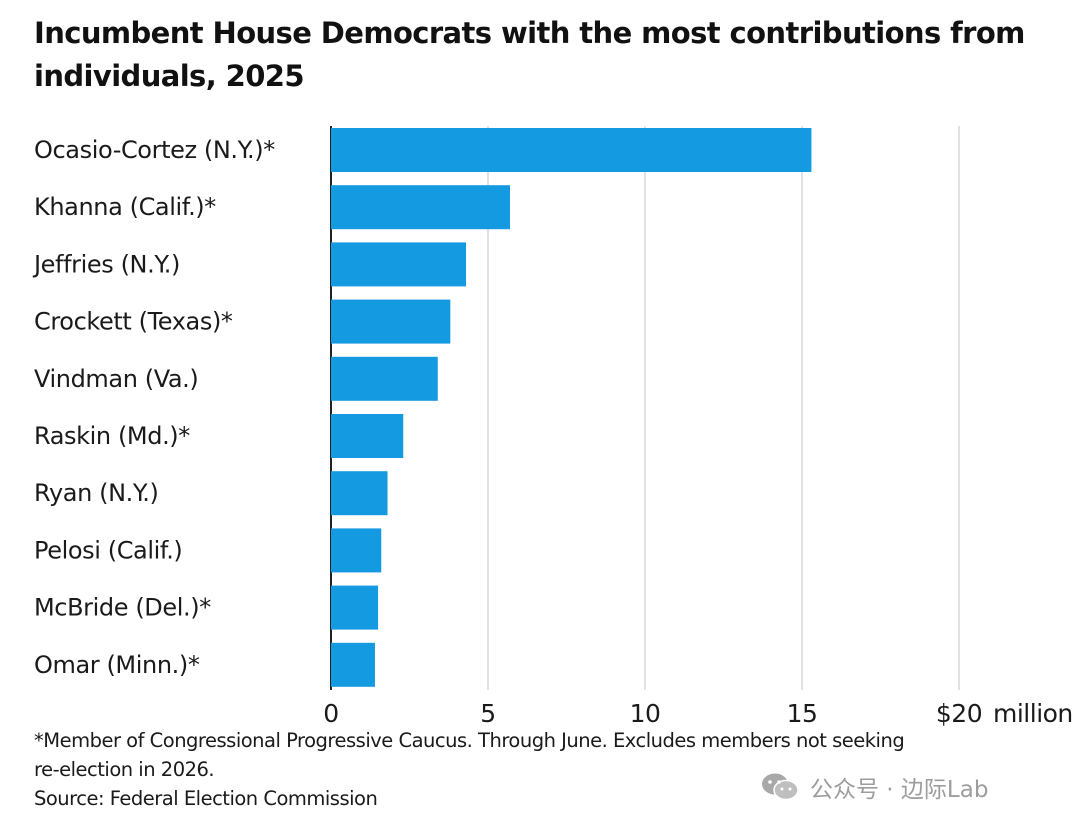  I want to click on category-label-6: Ryan (N.Y.), so click(96, 493).